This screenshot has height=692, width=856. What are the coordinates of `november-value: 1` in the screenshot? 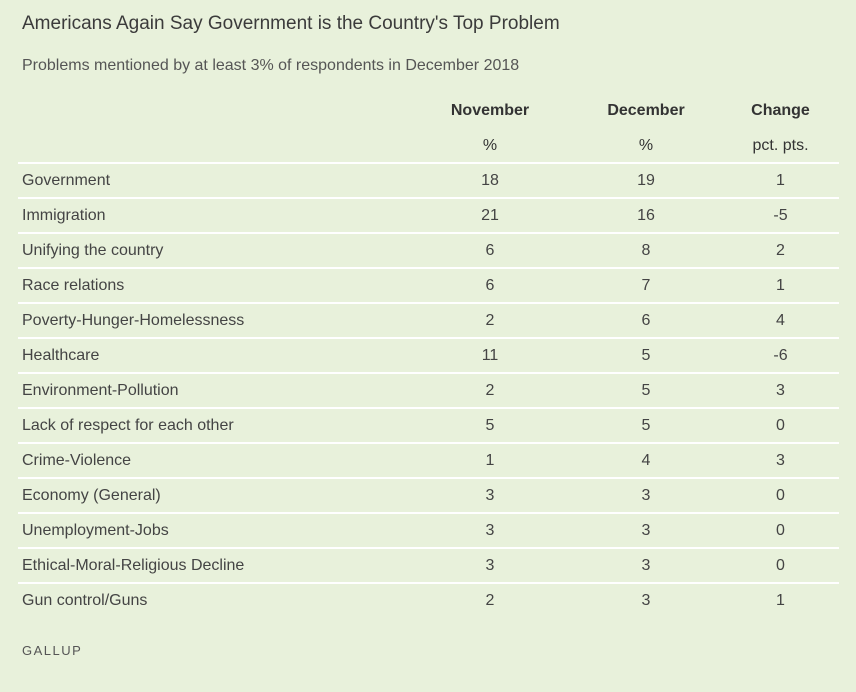 It's located at (490, 460).